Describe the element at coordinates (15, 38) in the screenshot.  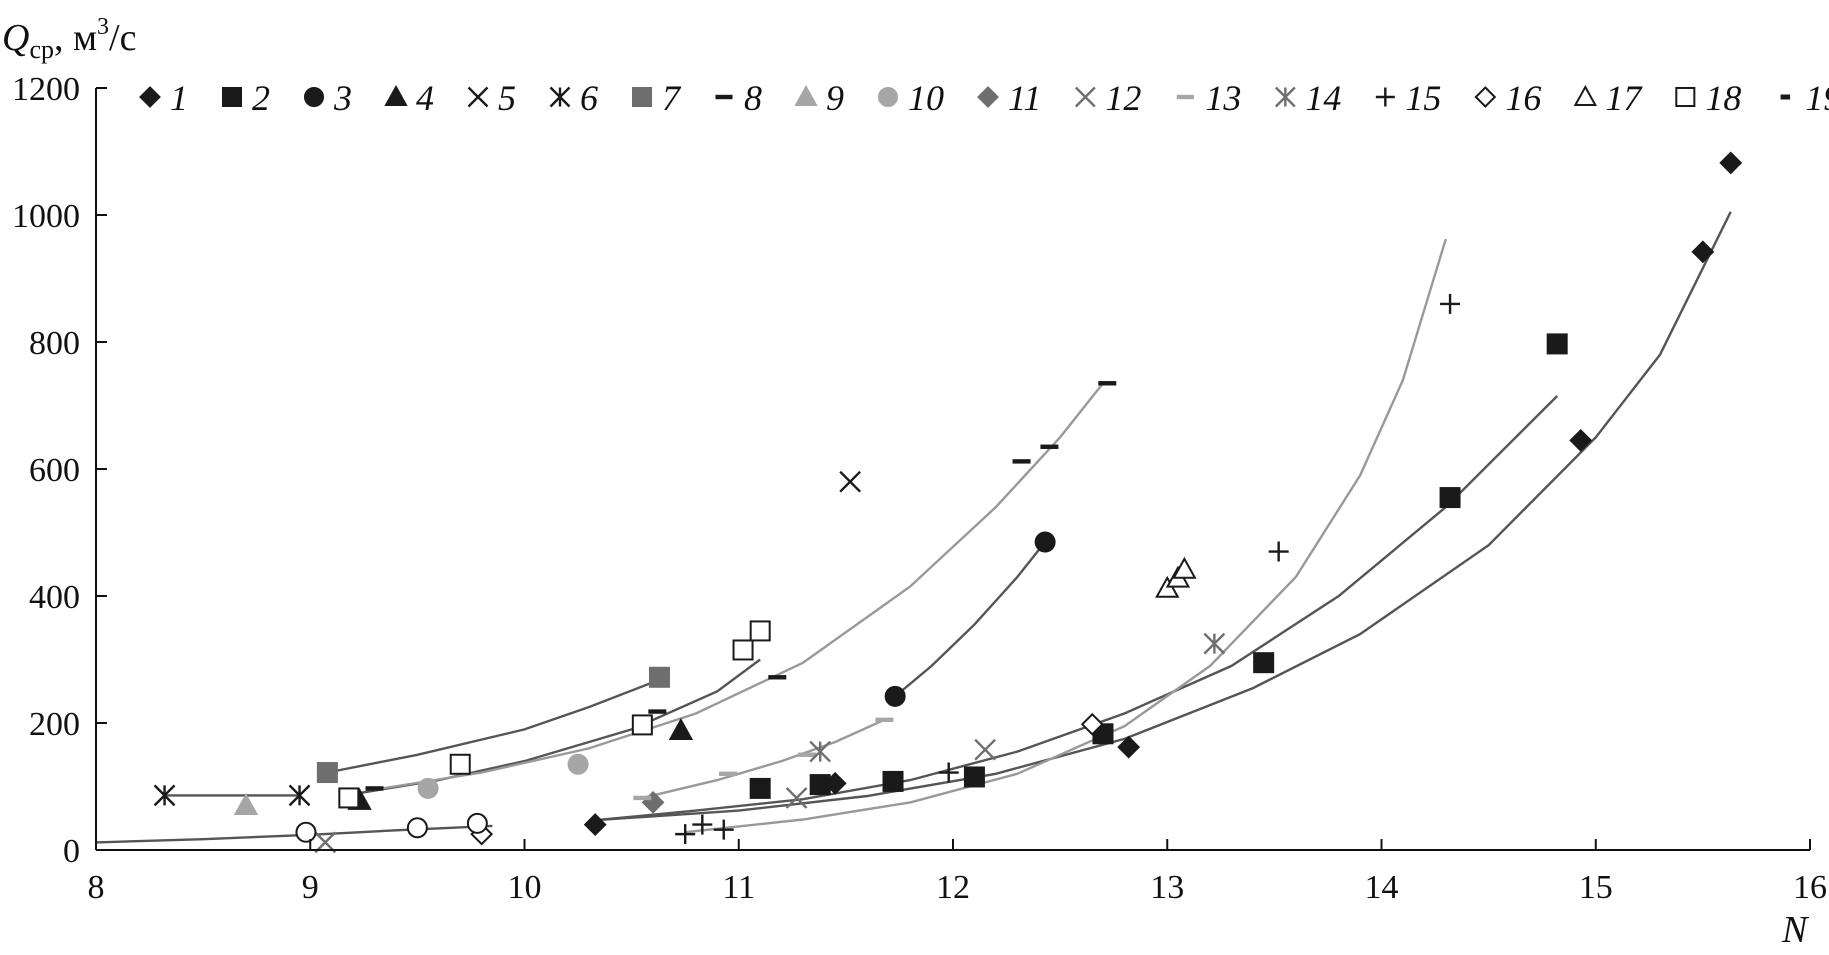
I see `y-axis-title-symbol: Q` at that location.